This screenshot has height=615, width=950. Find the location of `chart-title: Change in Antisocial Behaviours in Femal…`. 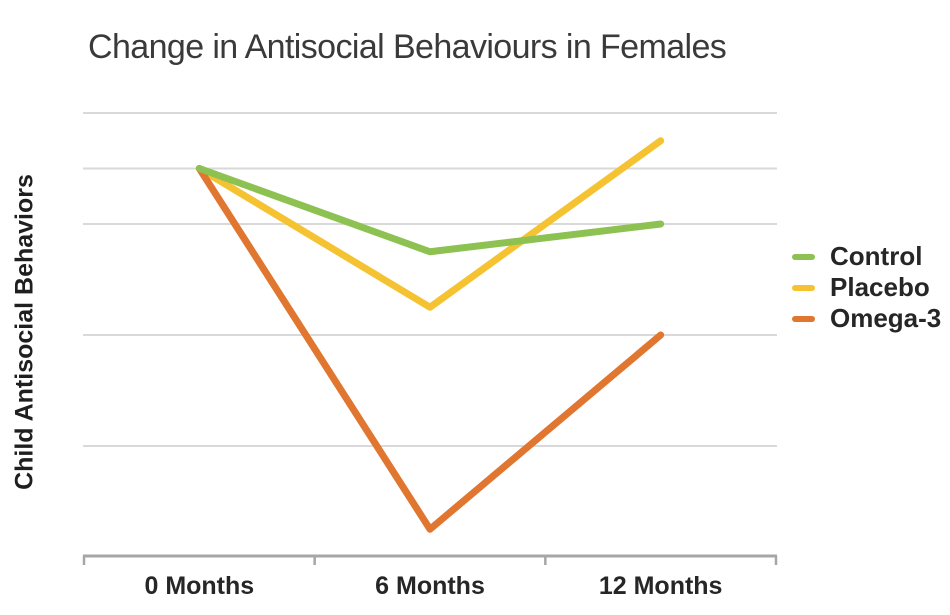

chart-title: Change in Antisocial Behaviours in Femal… is located at coordinates (407, 47).